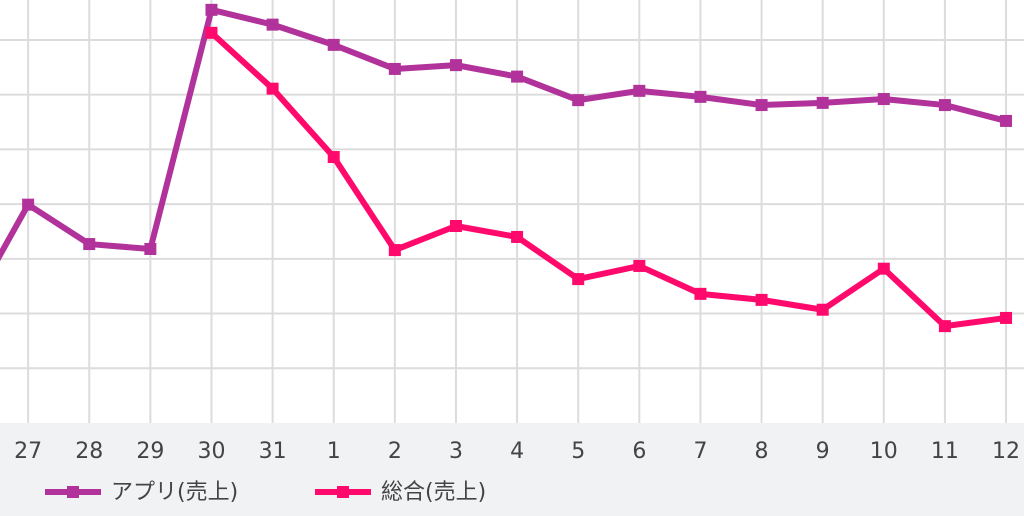 The height and width of the screenshot is (516, 1024). I want to click on legend-item: 総合(売上), so click(400, 492).